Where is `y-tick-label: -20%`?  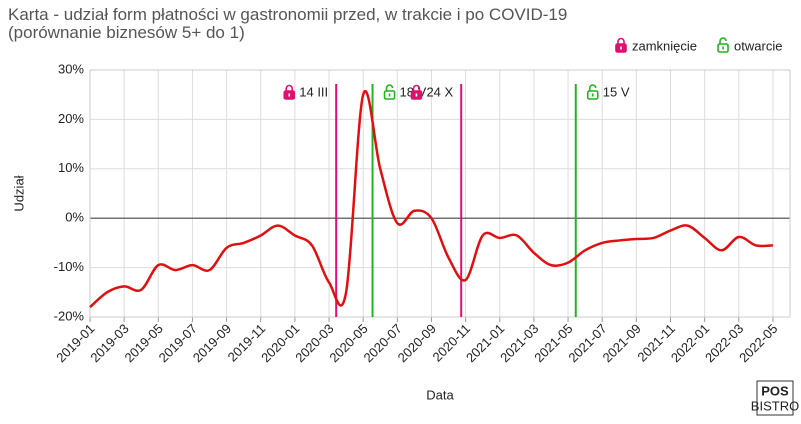 y-tick-label: -20% is located at coordinates (69, 315).